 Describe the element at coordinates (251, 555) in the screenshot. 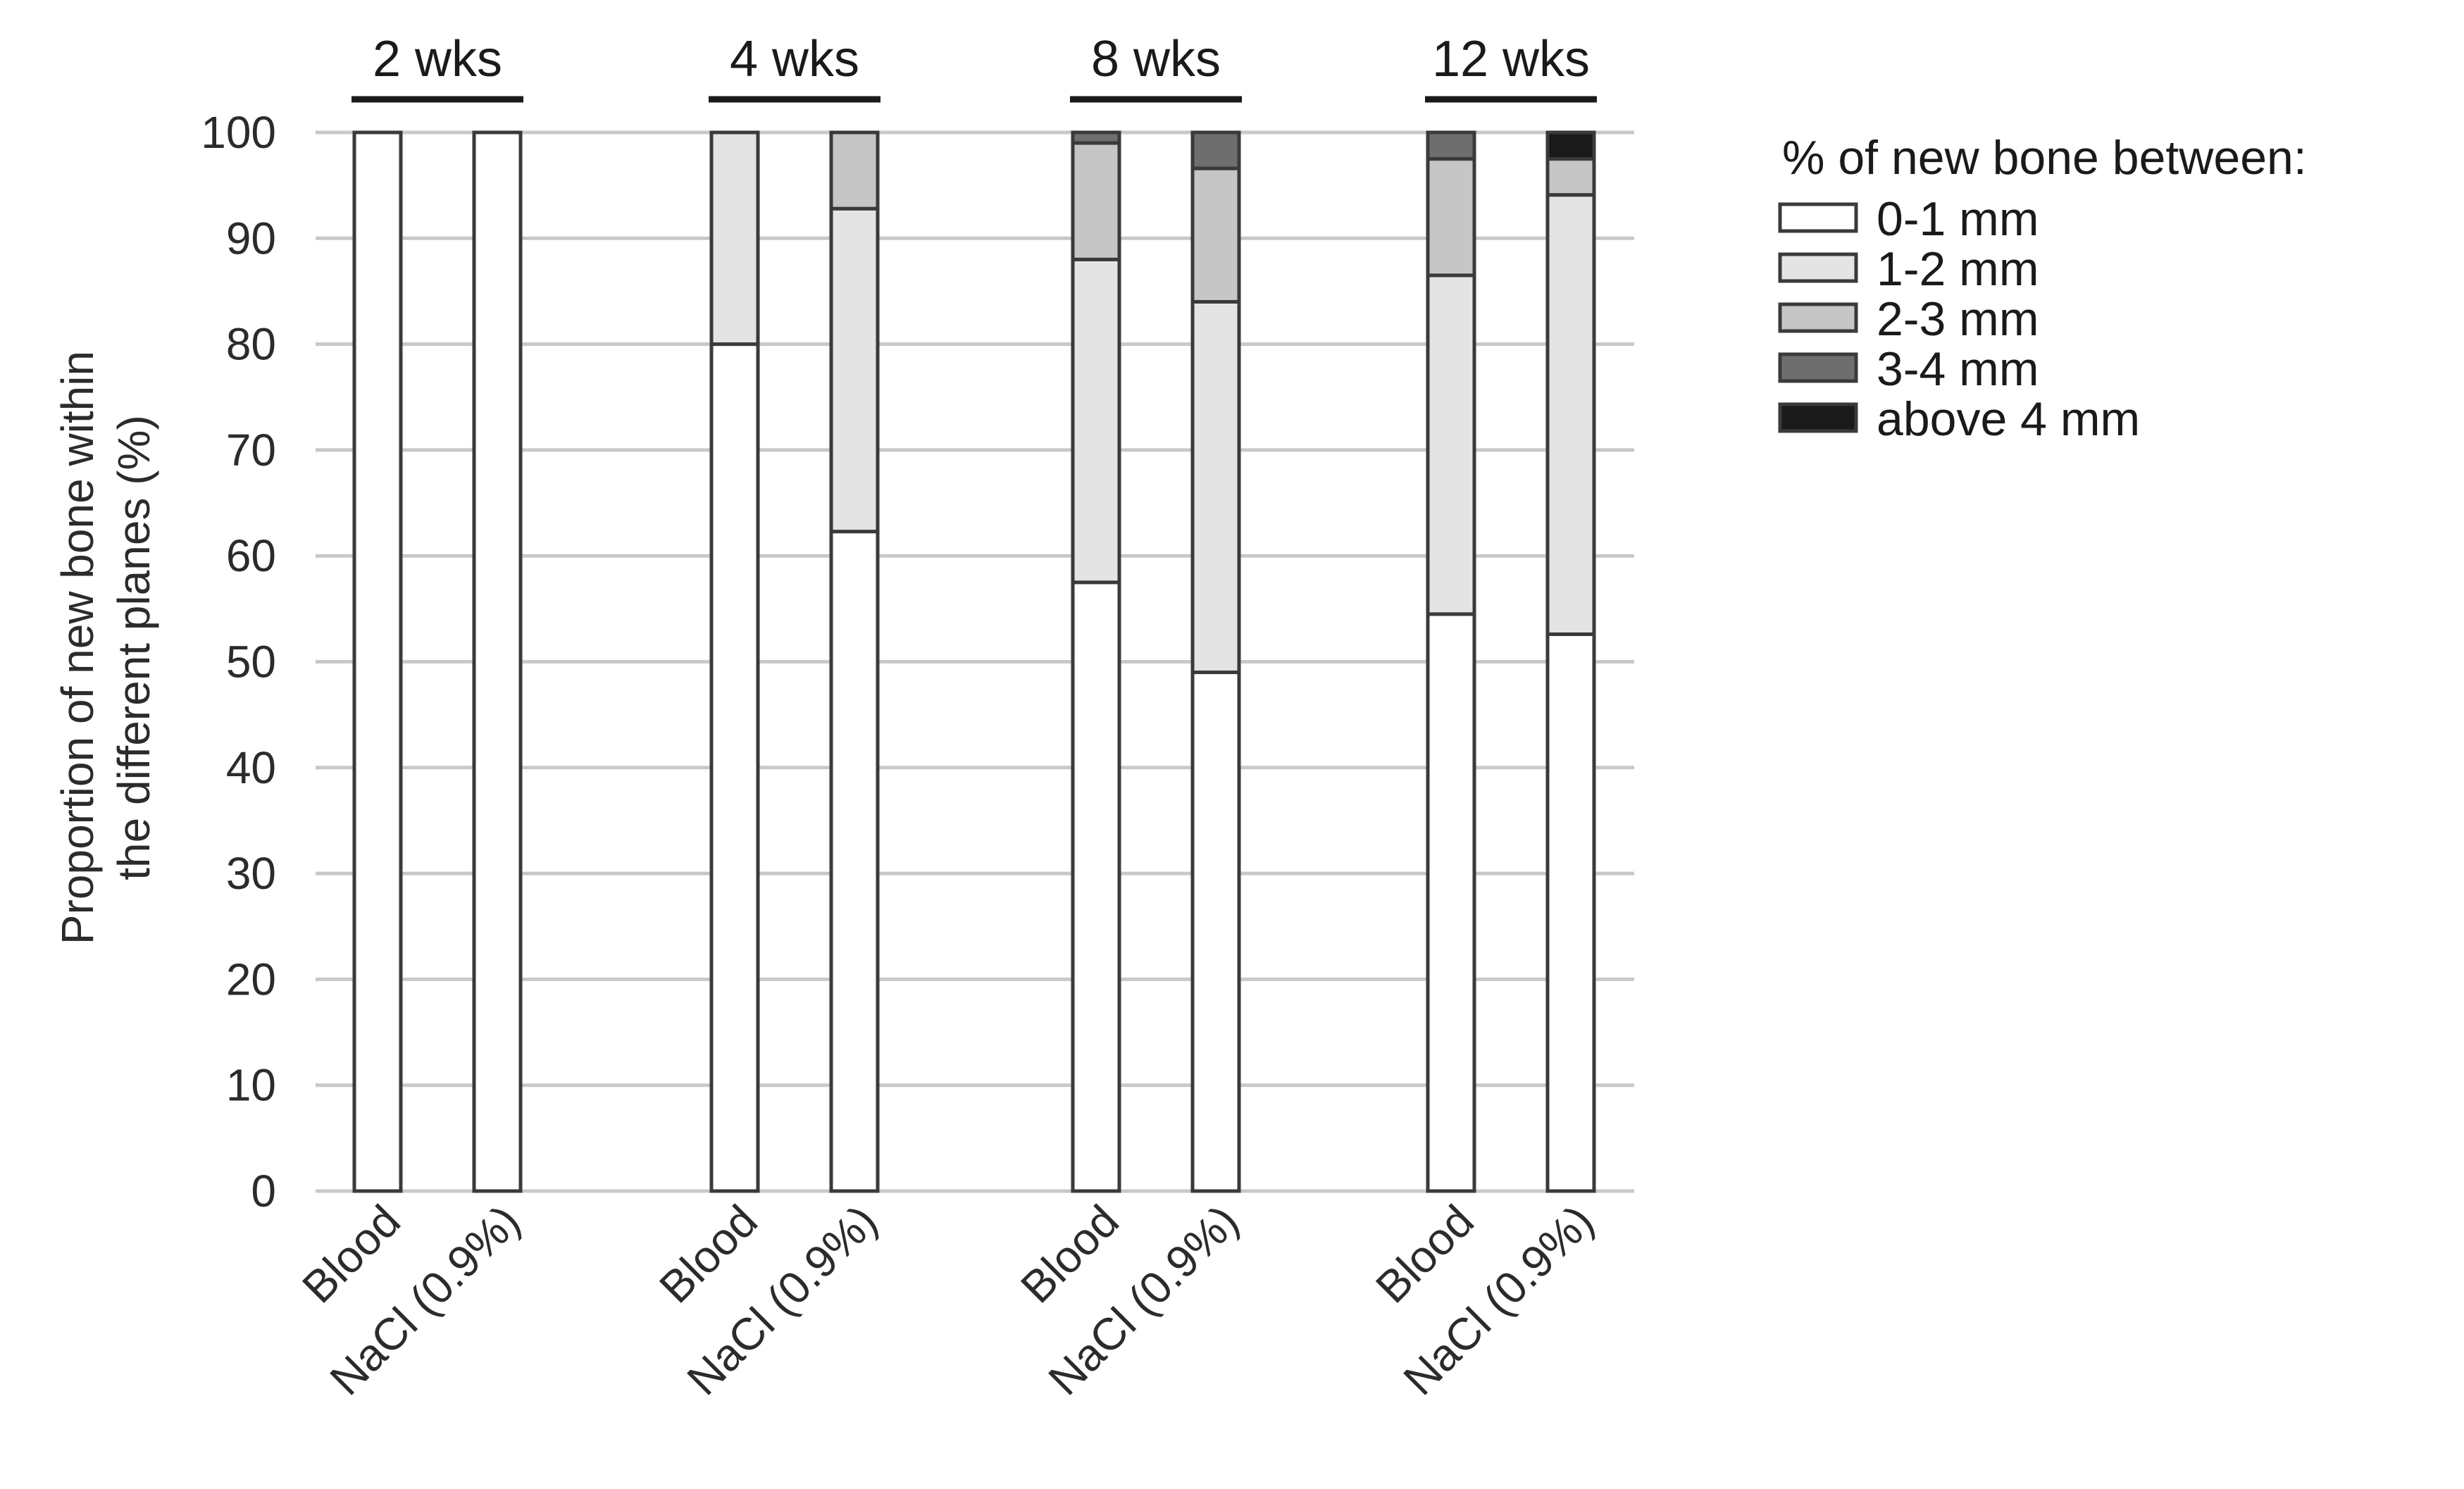

I see `y-tick-label: 60` at that location.